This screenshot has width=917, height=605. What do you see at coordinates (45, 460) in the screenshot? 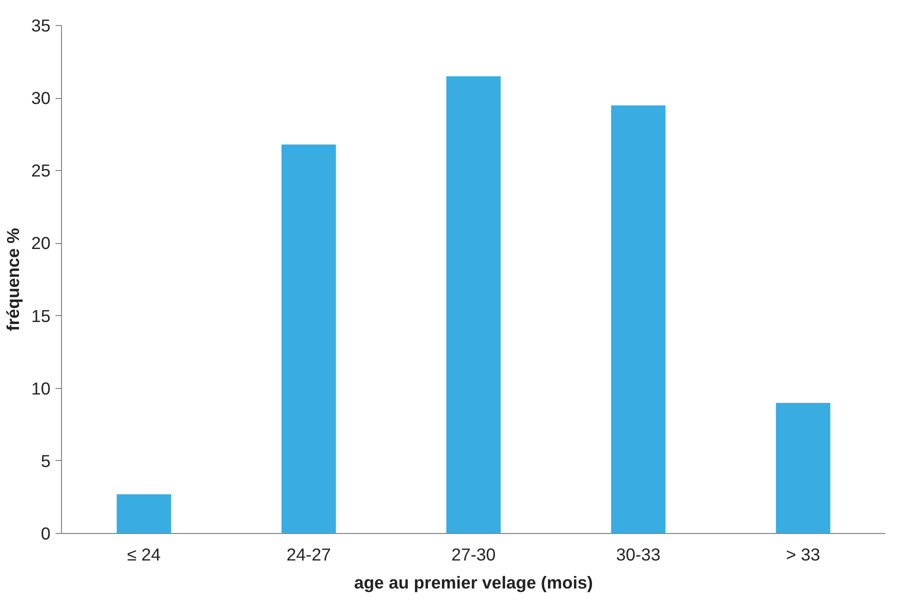
I see `y-tick-label: 5` at bounding box center [45, 460].